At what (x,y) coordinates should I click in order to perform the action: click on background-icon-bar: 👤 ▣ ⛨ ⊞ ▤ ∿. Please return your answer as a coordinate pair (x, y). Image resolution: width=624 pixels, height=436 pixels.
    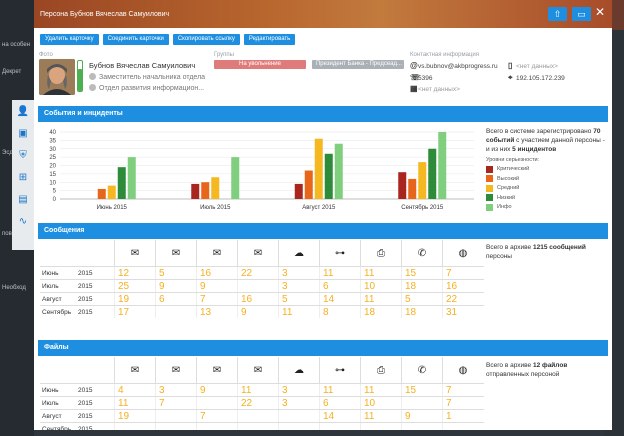
    Looking at the image, I should click on (23, 175).